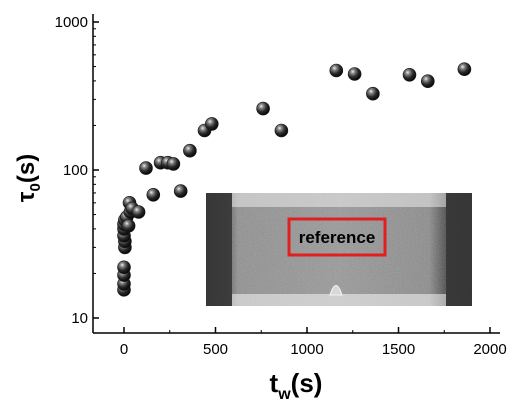  Describe the element at coordinates (79, 318) in the screenshot. I see `y-tick-label: 10` at that location.